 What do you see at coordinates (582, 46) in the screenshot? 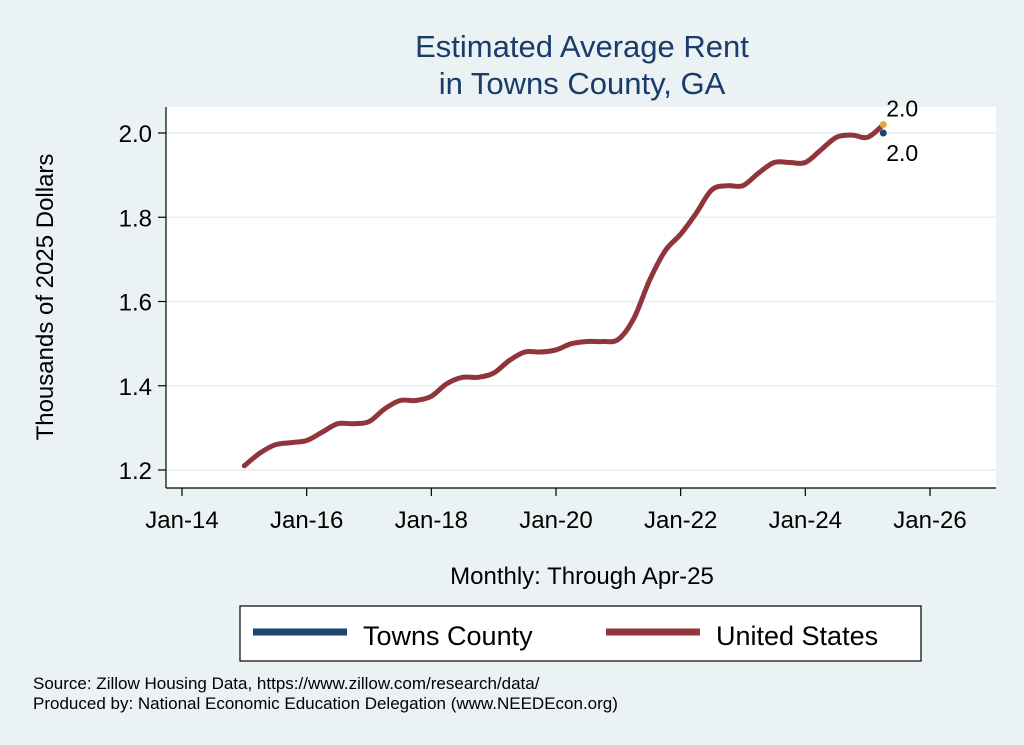
I see `chart-title-line-1: Estimated Average Rent` at bounding box center [582, 46].